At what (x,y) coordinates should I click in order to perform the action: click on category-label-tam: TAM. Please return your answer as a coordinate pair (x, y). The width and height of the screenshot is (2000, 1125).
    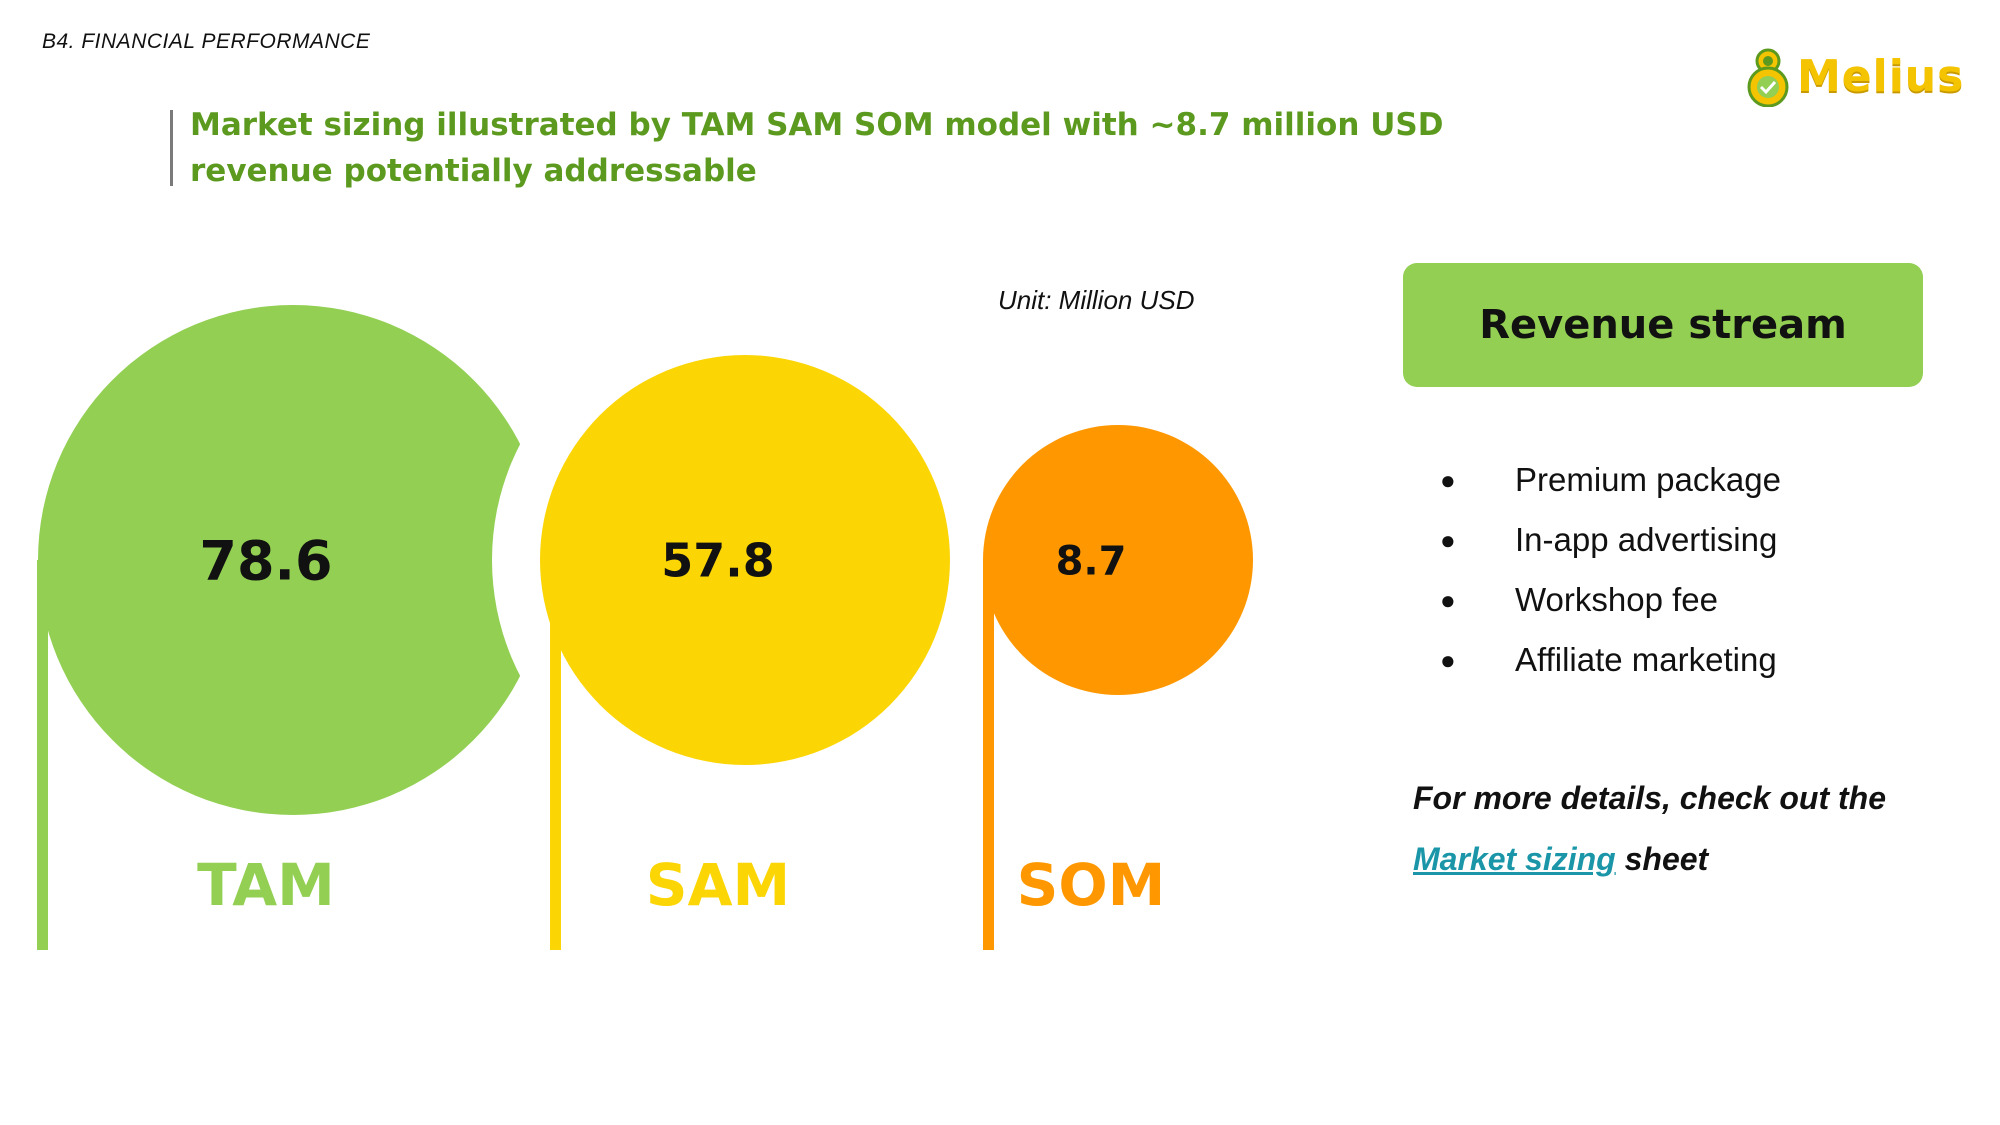
    Looking at the image, I should click on (266, 885).